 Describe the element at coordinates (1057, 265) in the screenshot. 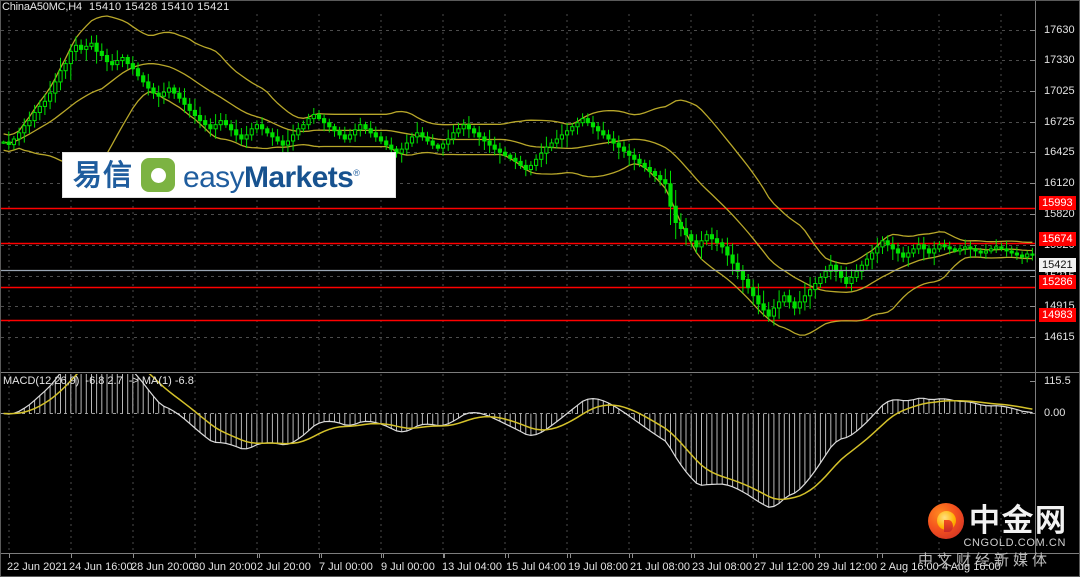

I see `current-price-badge: 15421` at that location.